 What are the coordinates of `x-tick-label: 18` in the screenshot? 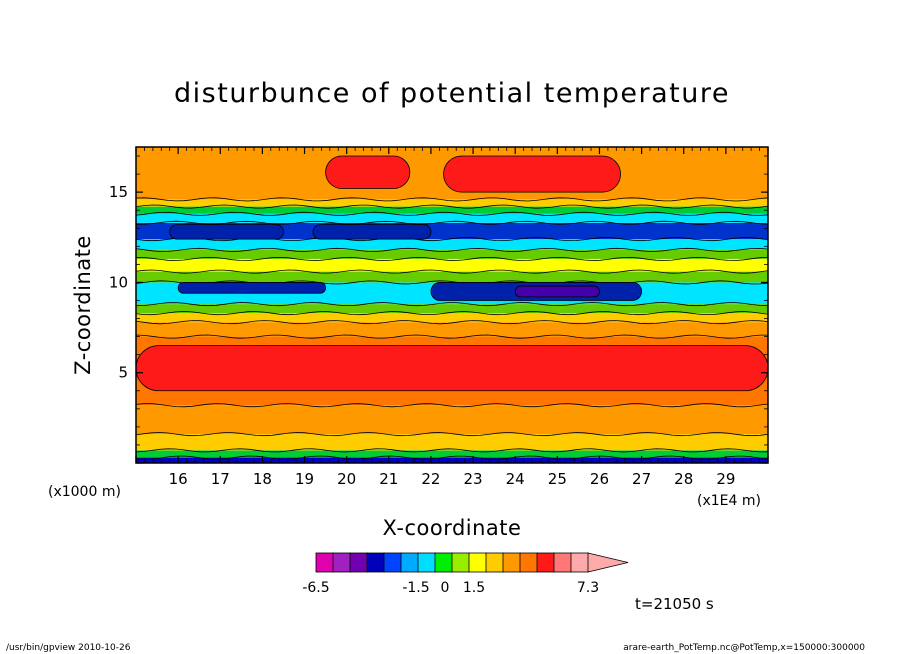 It's located at (262, 479).